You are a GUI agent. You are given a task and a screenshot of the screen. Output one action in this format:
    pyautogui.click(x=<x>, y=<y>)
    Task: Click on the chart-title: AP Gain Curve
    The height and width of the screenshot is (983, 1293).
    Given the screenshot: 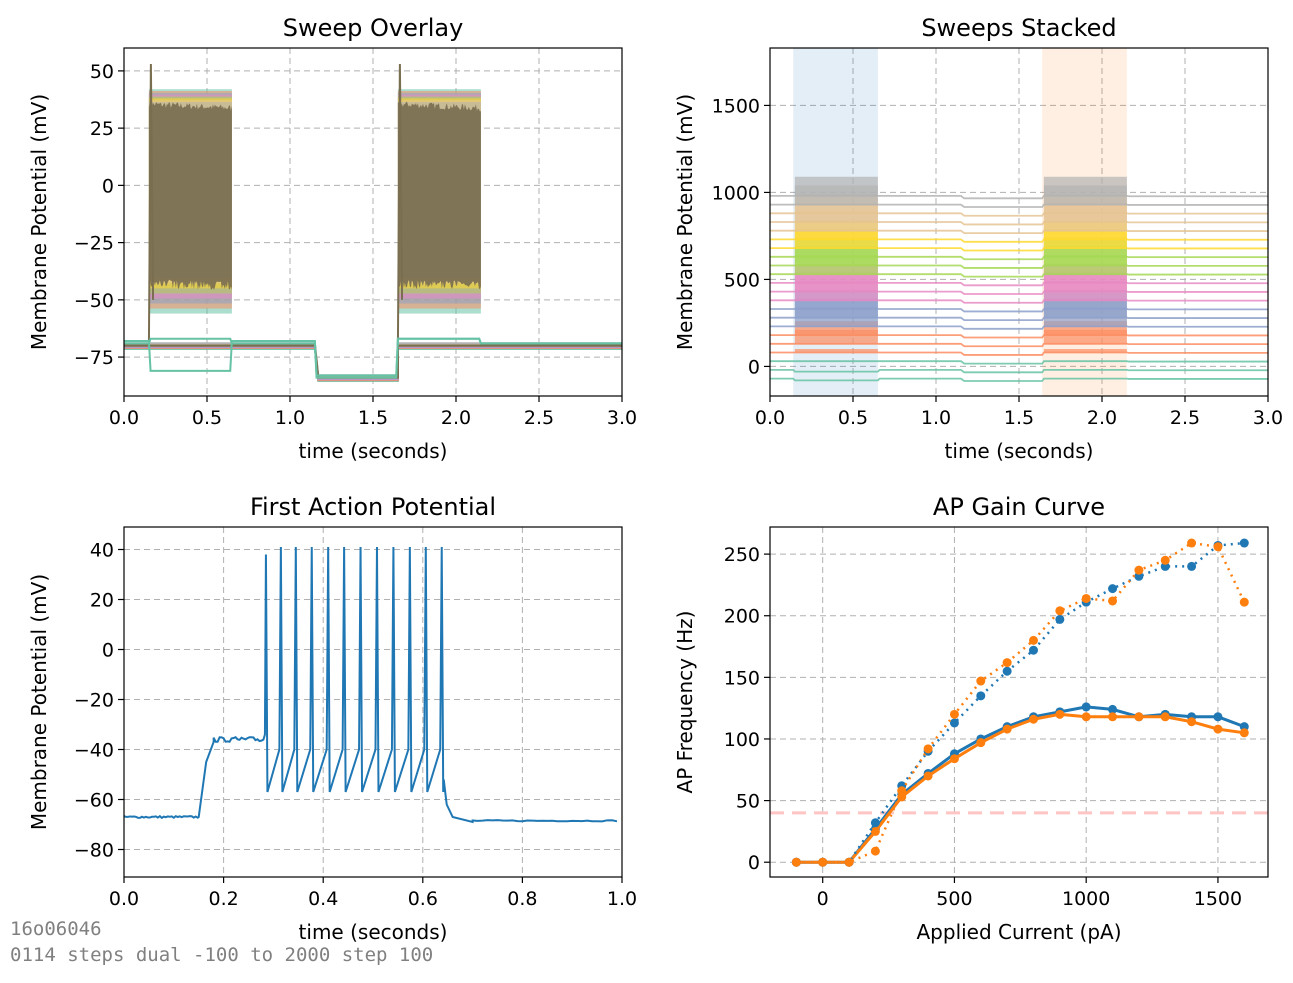 What is the action you would take?
    pyautogui.click(x=1019, y=507)
    